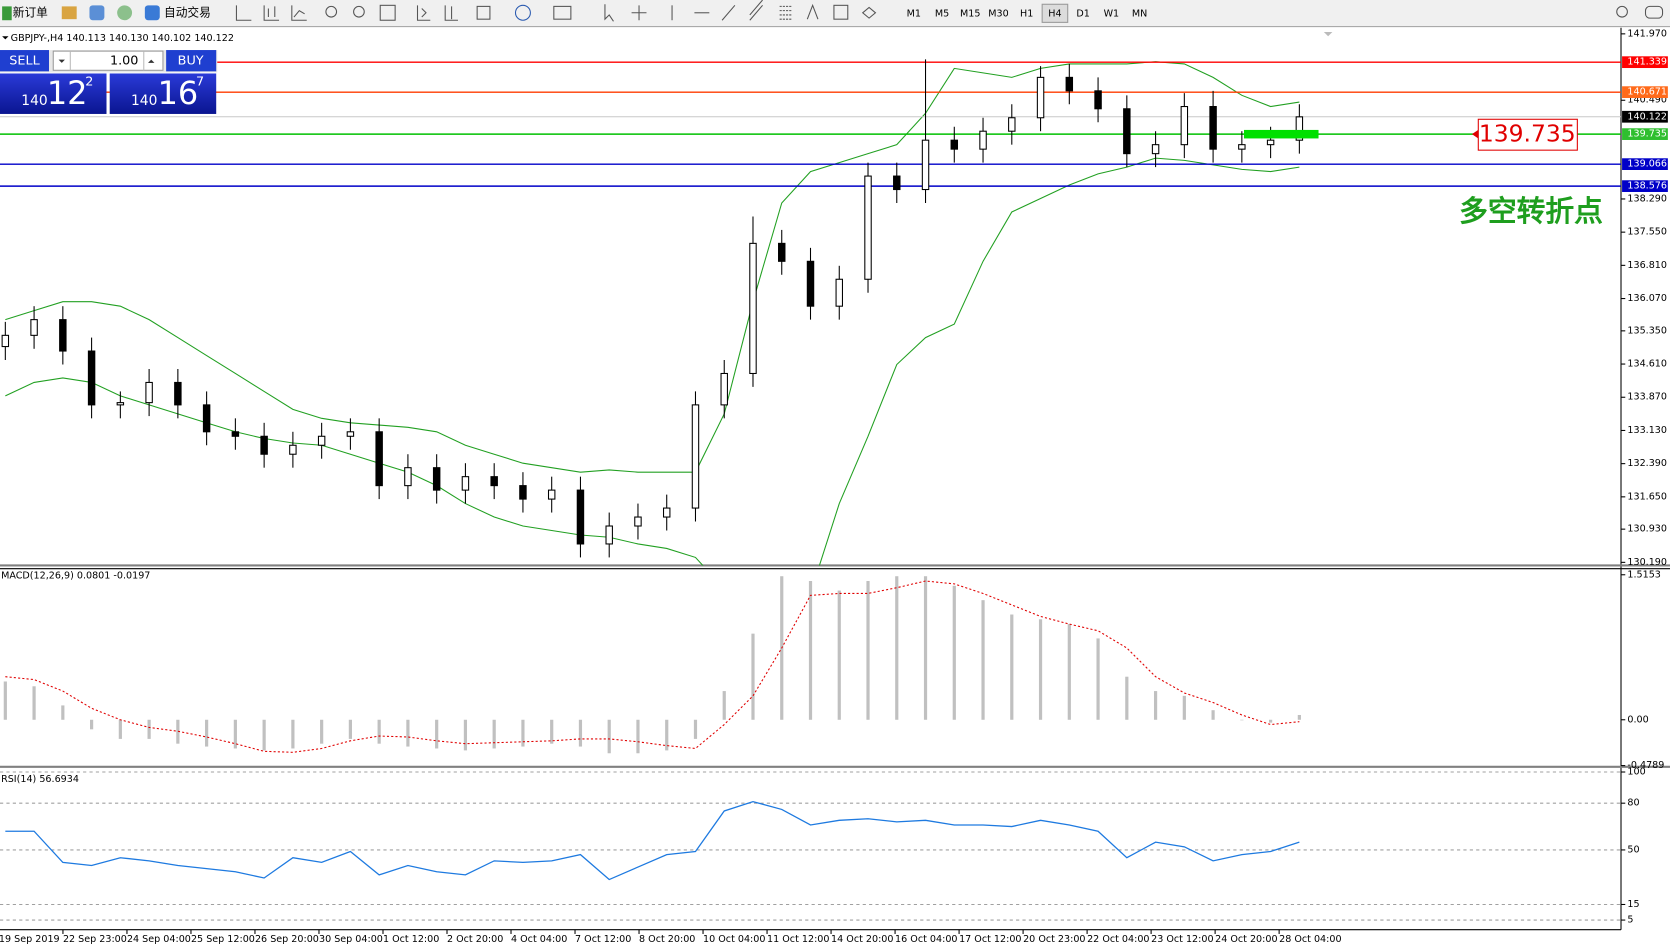 The width and height of the screenshot is (1670, 951). I want to click on lot-field, so click(108, 60).